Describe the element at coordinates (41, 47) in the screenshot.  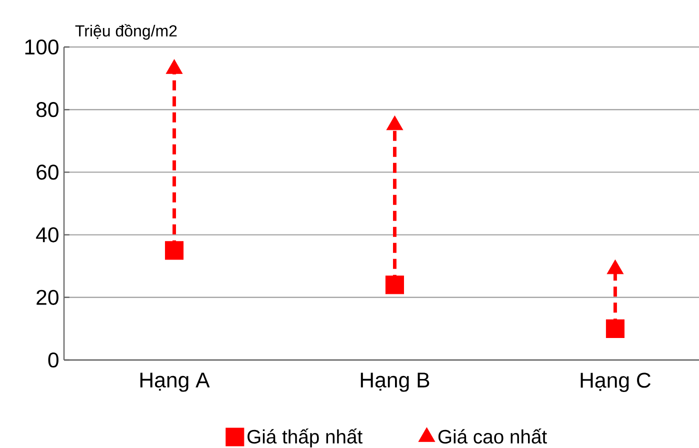
I see `y-tick-label: 100` at that location.